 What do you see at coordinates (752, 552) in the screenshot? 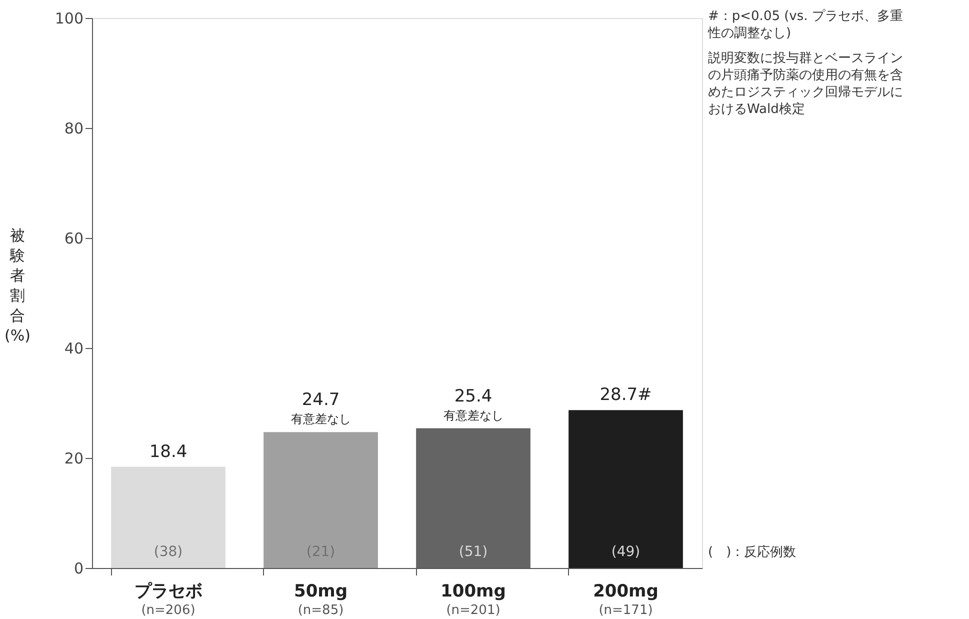
I see `text: ( )：反応例数` at bounding box center [752, 552].